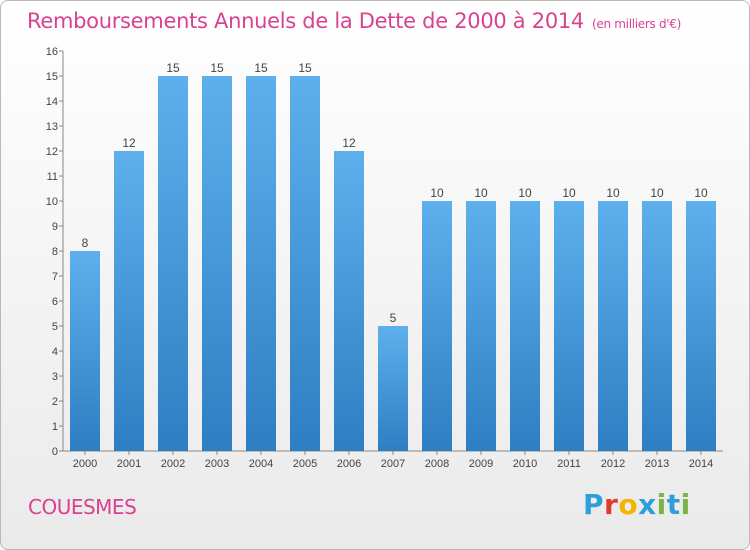  What do you see at coordinates (647, 504) in the screenshot?
I see `logo-letter: x` at bounding box center [647, 504].